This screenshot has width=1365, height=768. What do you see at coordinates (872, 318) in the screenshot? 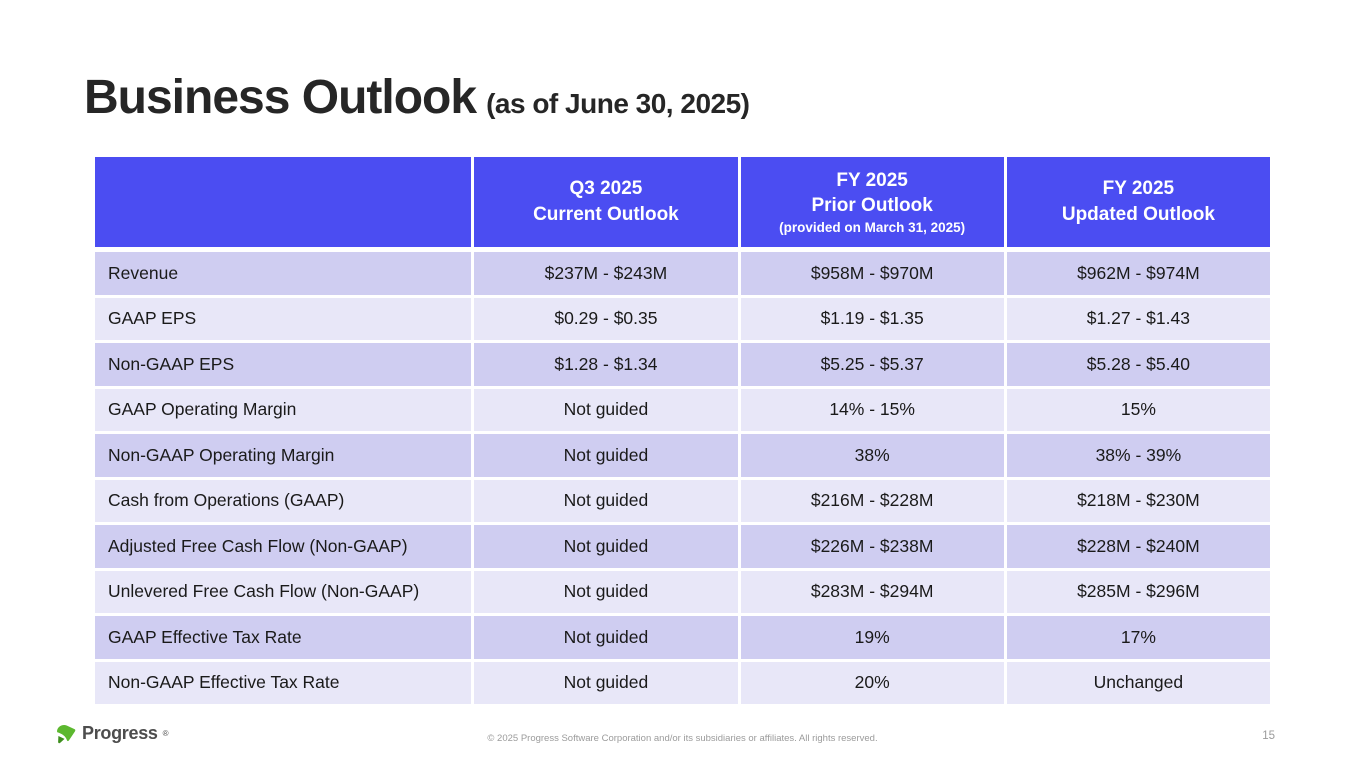
I see `prior-value: $1.19 - $1.35` at bounding box center [872, 318].